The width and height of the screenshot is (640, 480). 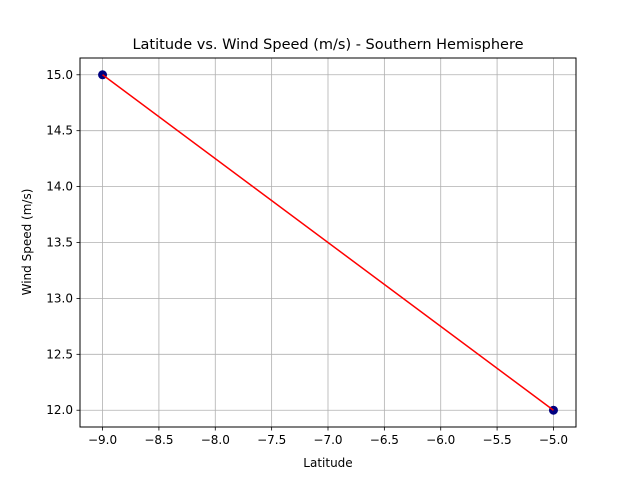 What do you see at coordinates (59, 131) in the screenshot?
I see `y-tick-label: 14.5` at bounding box center [59, 131].